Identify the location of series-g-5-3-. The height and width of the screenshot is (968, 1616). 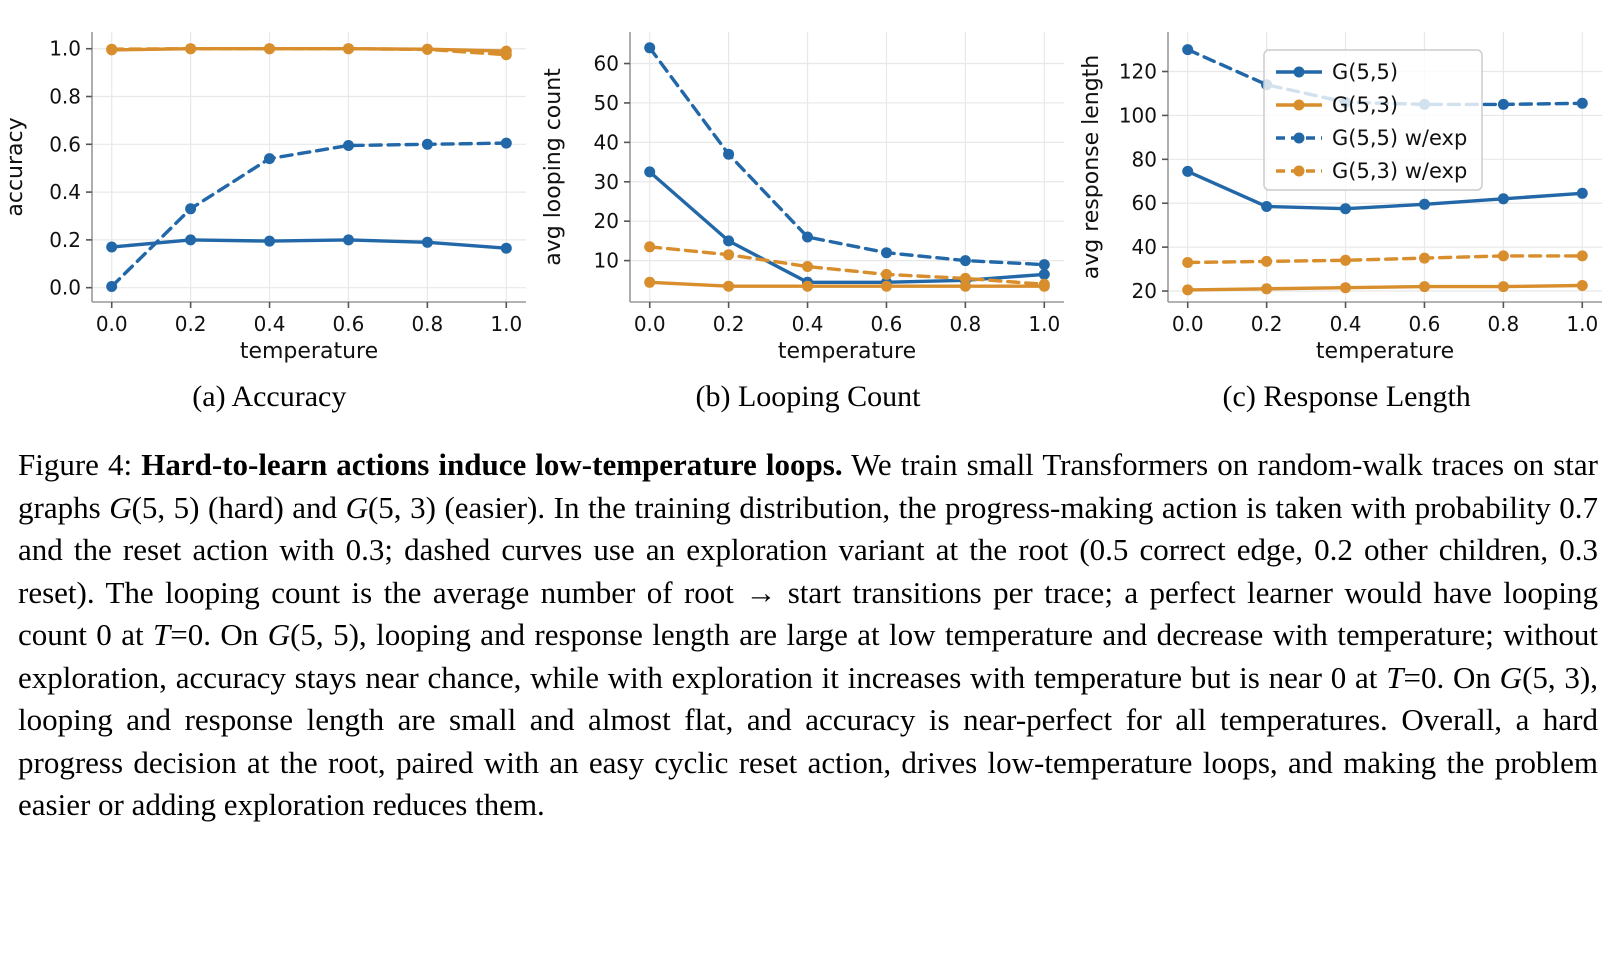
(1385, 288).